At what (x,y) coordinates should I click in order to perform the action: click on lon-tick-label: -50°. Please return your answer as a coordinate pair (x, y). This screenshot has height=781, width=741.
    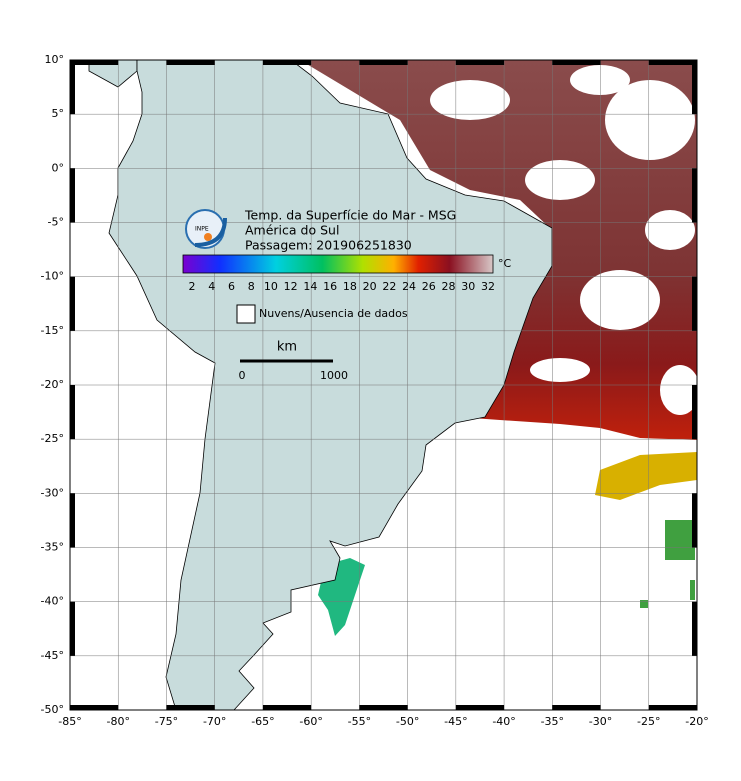
    Looking at the image, I should click on (407, 721).